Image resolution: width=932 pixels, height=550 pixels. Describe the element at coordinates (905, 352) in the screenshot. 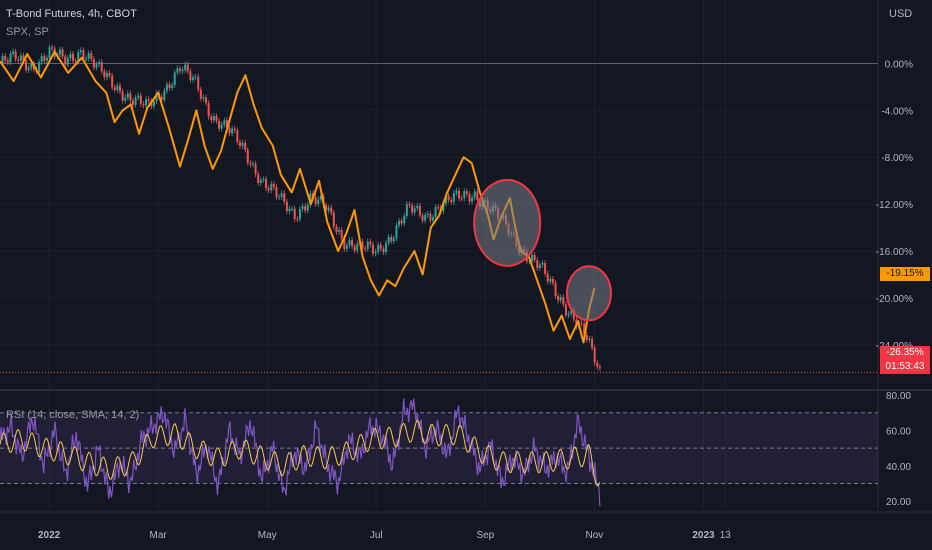

I see `tbond-last-value: -26.35%` at that location.